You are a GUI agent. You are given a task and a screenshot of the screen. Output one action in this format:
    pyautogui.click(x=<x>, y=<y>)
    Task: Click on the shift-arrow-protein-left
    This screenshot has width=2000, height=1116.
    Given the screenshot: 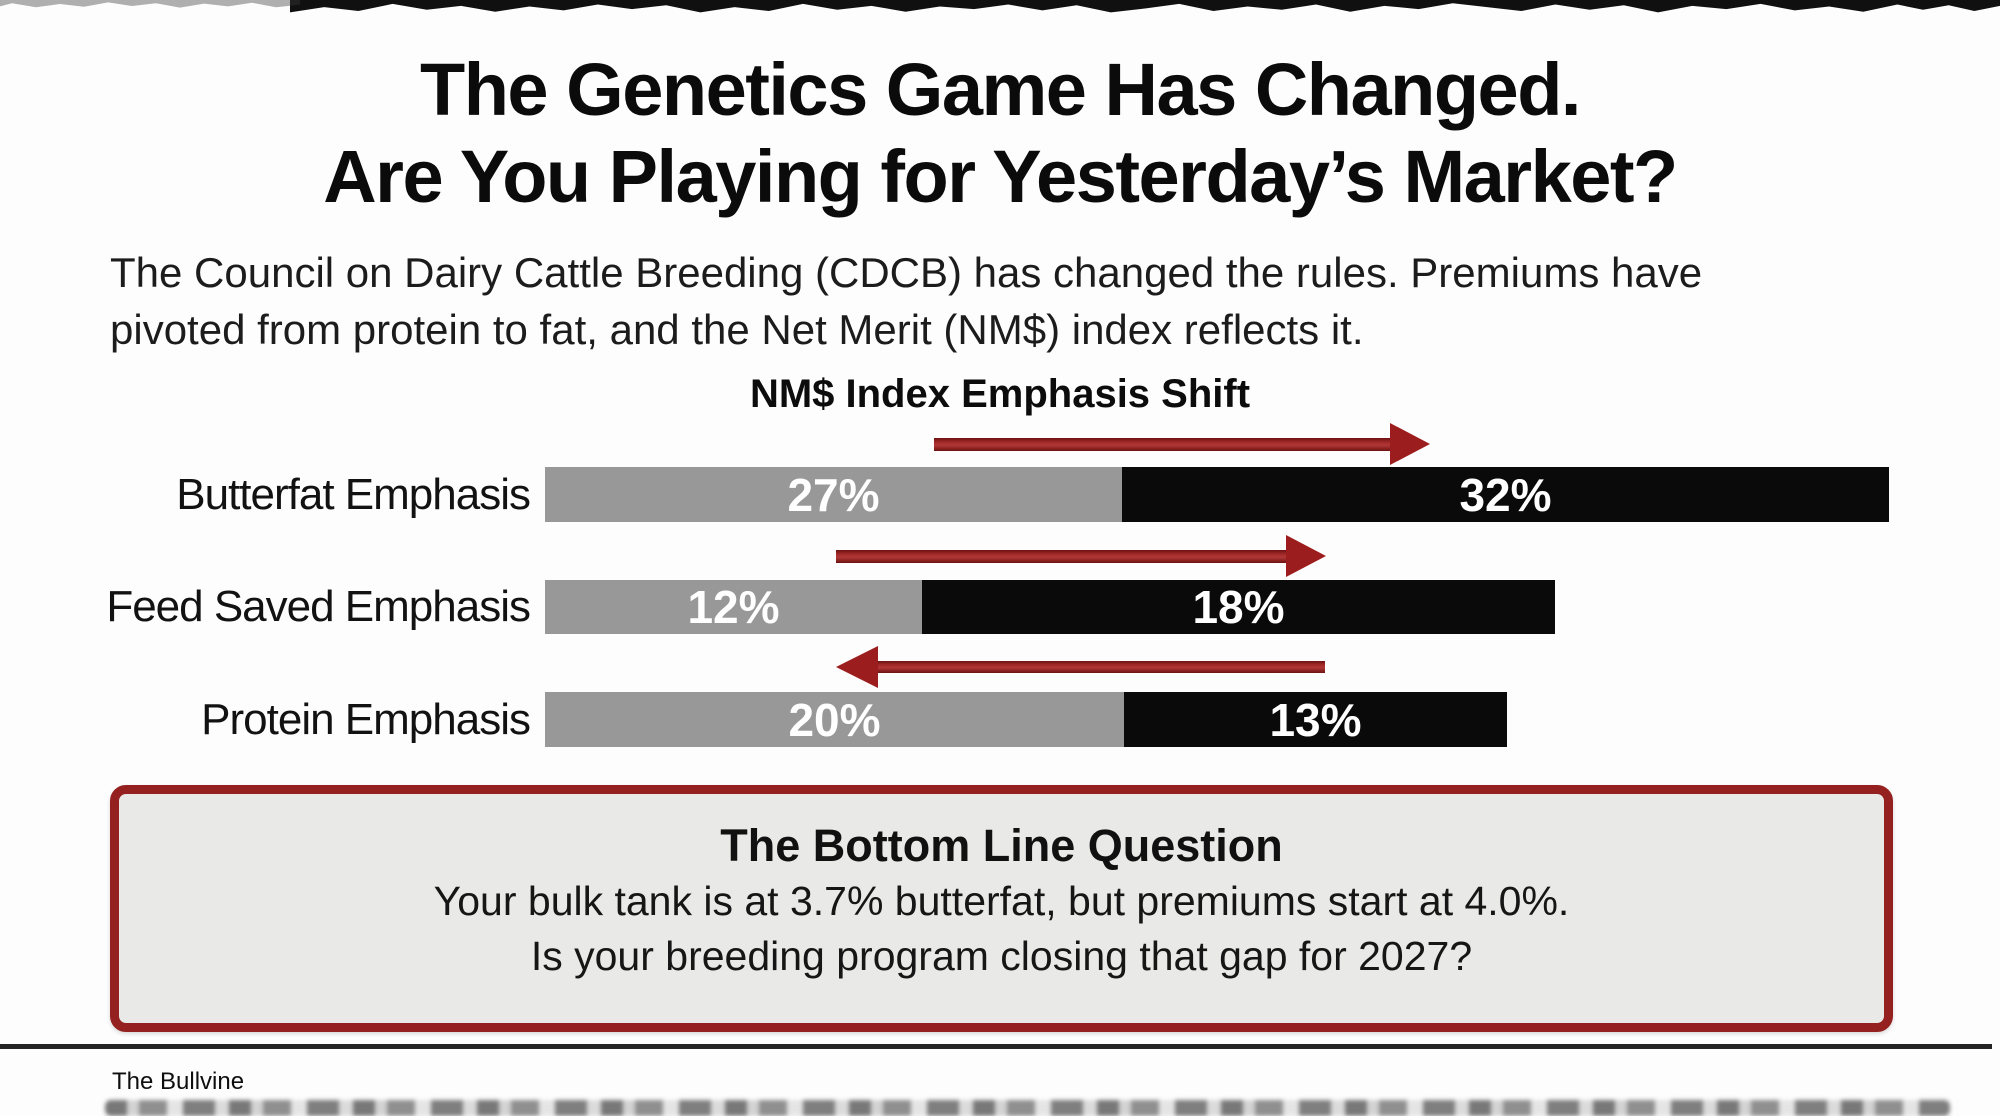 What is the action you would take?
    pyautogui.click(x=1080, y=667)
    